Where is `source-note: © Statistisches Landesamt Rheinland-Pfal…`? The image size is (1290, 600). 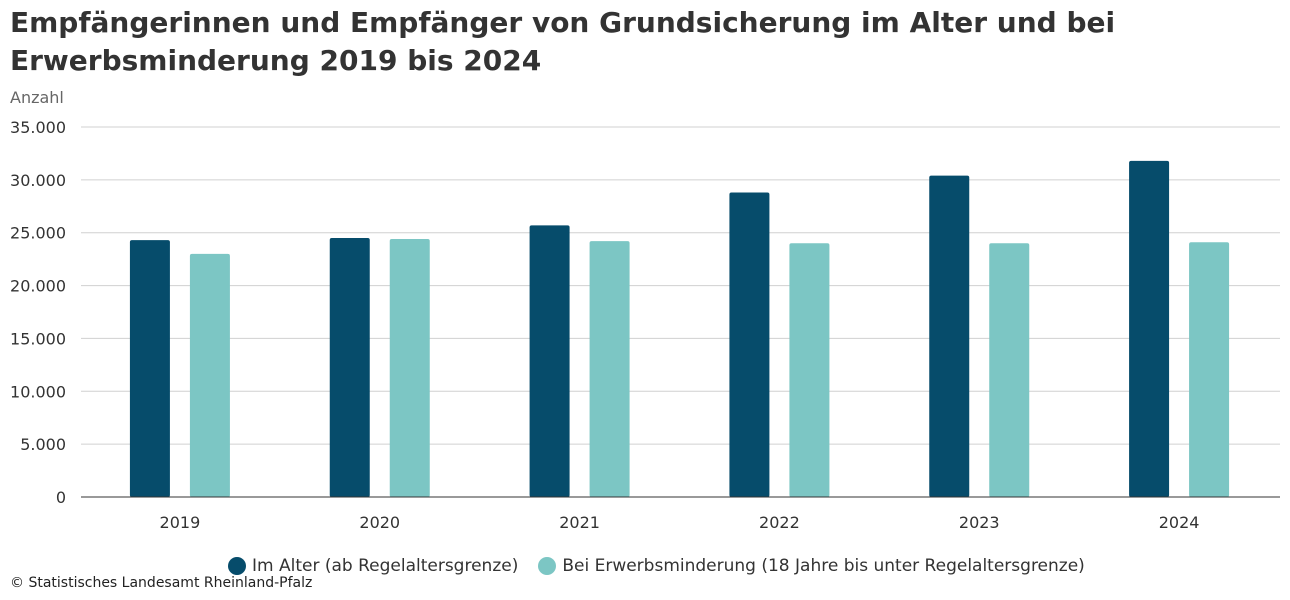
source-note: © Statistisches Landesamt Rheinland-Pfal… is located at coordinates (161, 583).